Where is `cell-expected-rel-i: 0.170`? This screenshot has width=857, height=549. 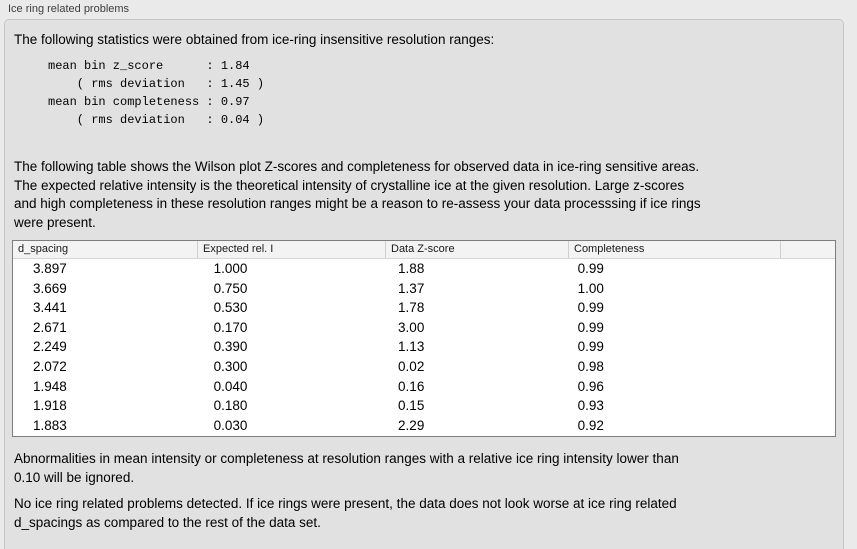
cell-expected-rel-i: 0.170 is located at coordinates (230, 327).